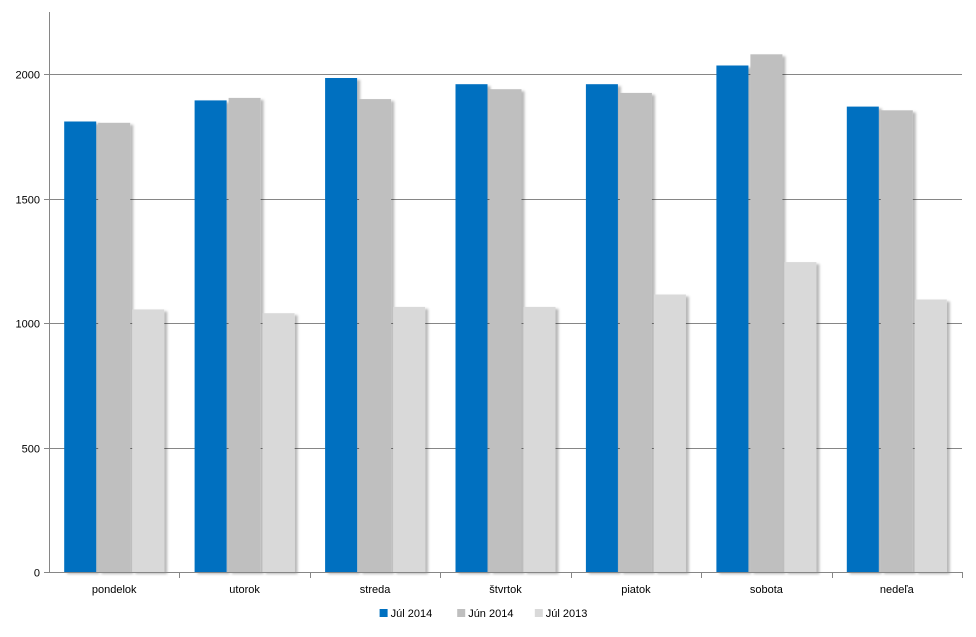 The image size is (976, 637). I want to click on x-tick-label: nedeľa, so click(897, 590).